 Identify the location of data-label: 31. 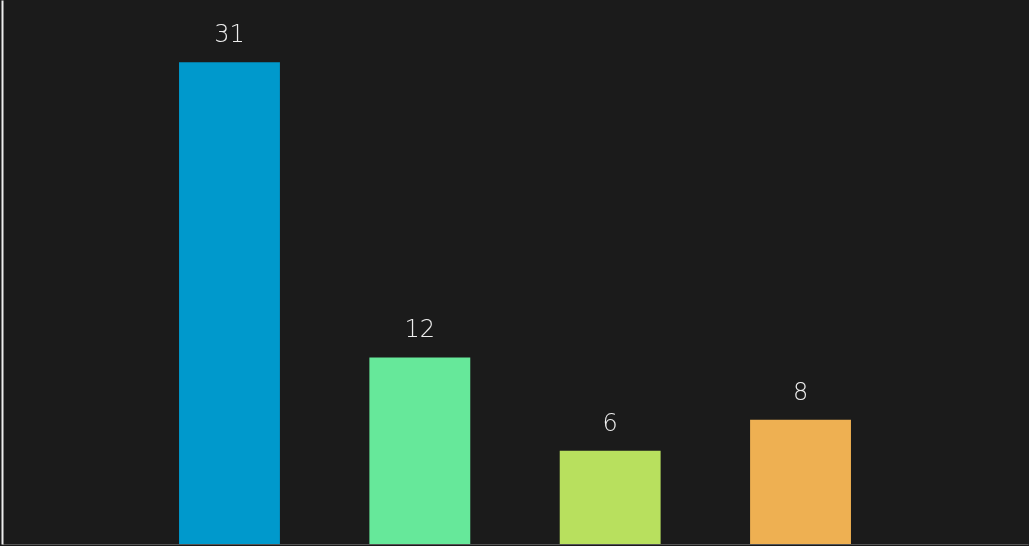
(229, 34).